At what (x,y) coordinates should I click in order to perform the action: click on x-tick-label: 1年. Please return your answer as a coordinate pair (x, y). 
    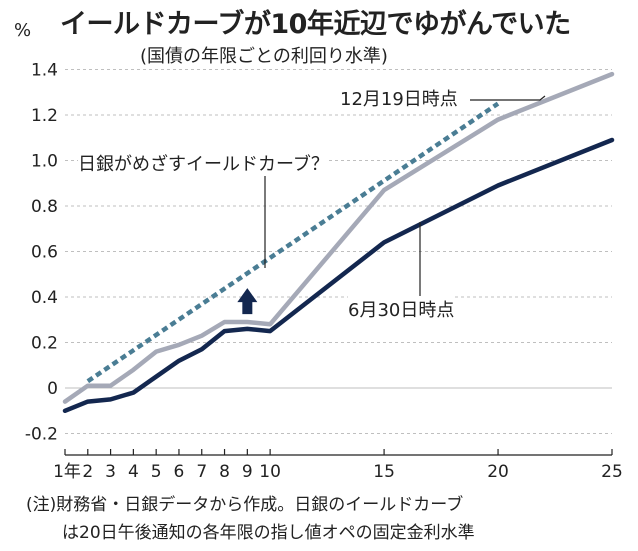
    Looking at the image, I should click on (67, 472).